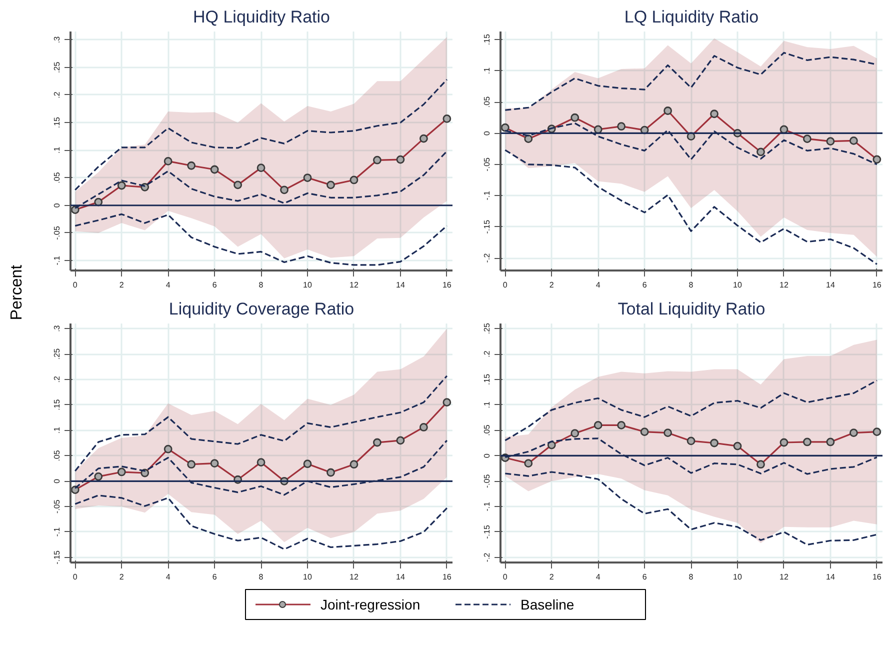 This screenshot has width=891, height=646. What do you see at coordinates (692, 309) in the screenshot?
I see `chart-title: Total Liquidity Ratio` at bounding box center [692, 309].